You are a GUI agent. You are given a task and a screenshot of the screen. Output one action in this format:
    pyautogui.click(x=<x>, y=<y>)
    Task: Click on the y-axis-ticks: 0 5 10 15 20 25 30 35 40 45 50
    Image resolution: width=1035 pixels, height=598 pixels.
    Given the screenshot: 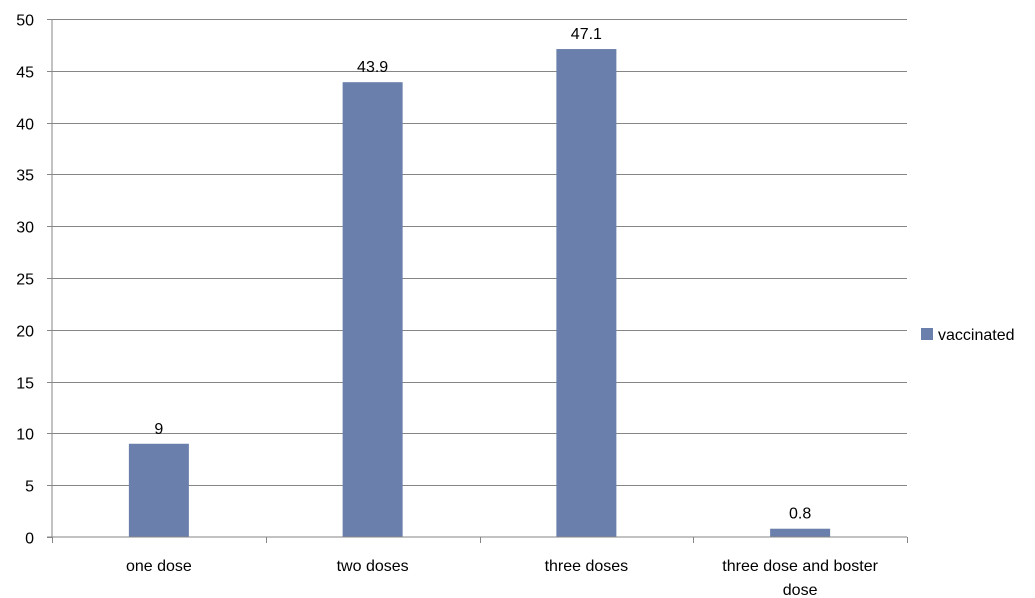 What is the action you would take?
    pyautogui.click(x=34, y=280)
    